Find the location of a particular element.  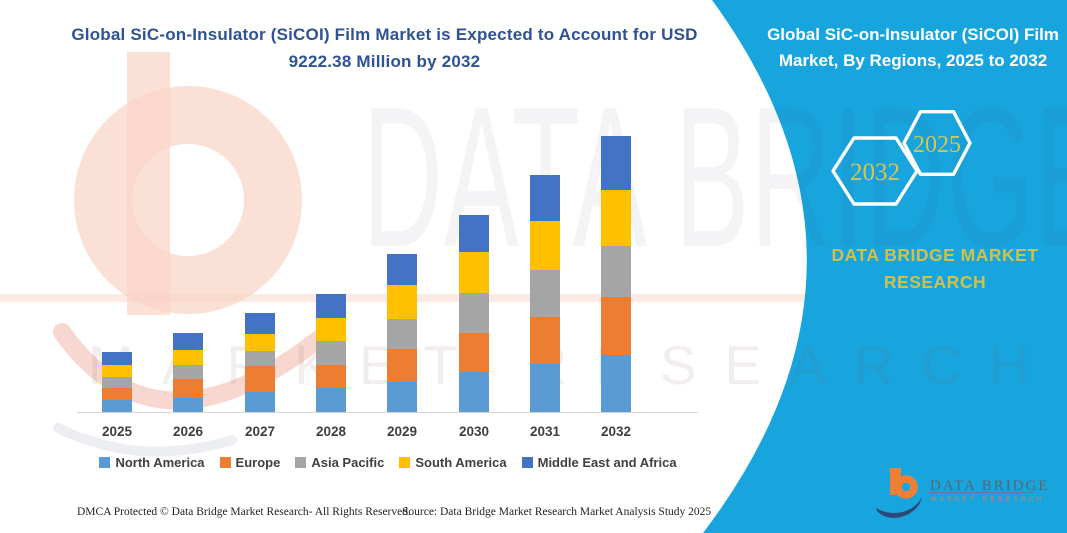

logo-b-stem is located at coordinates (895, 481).